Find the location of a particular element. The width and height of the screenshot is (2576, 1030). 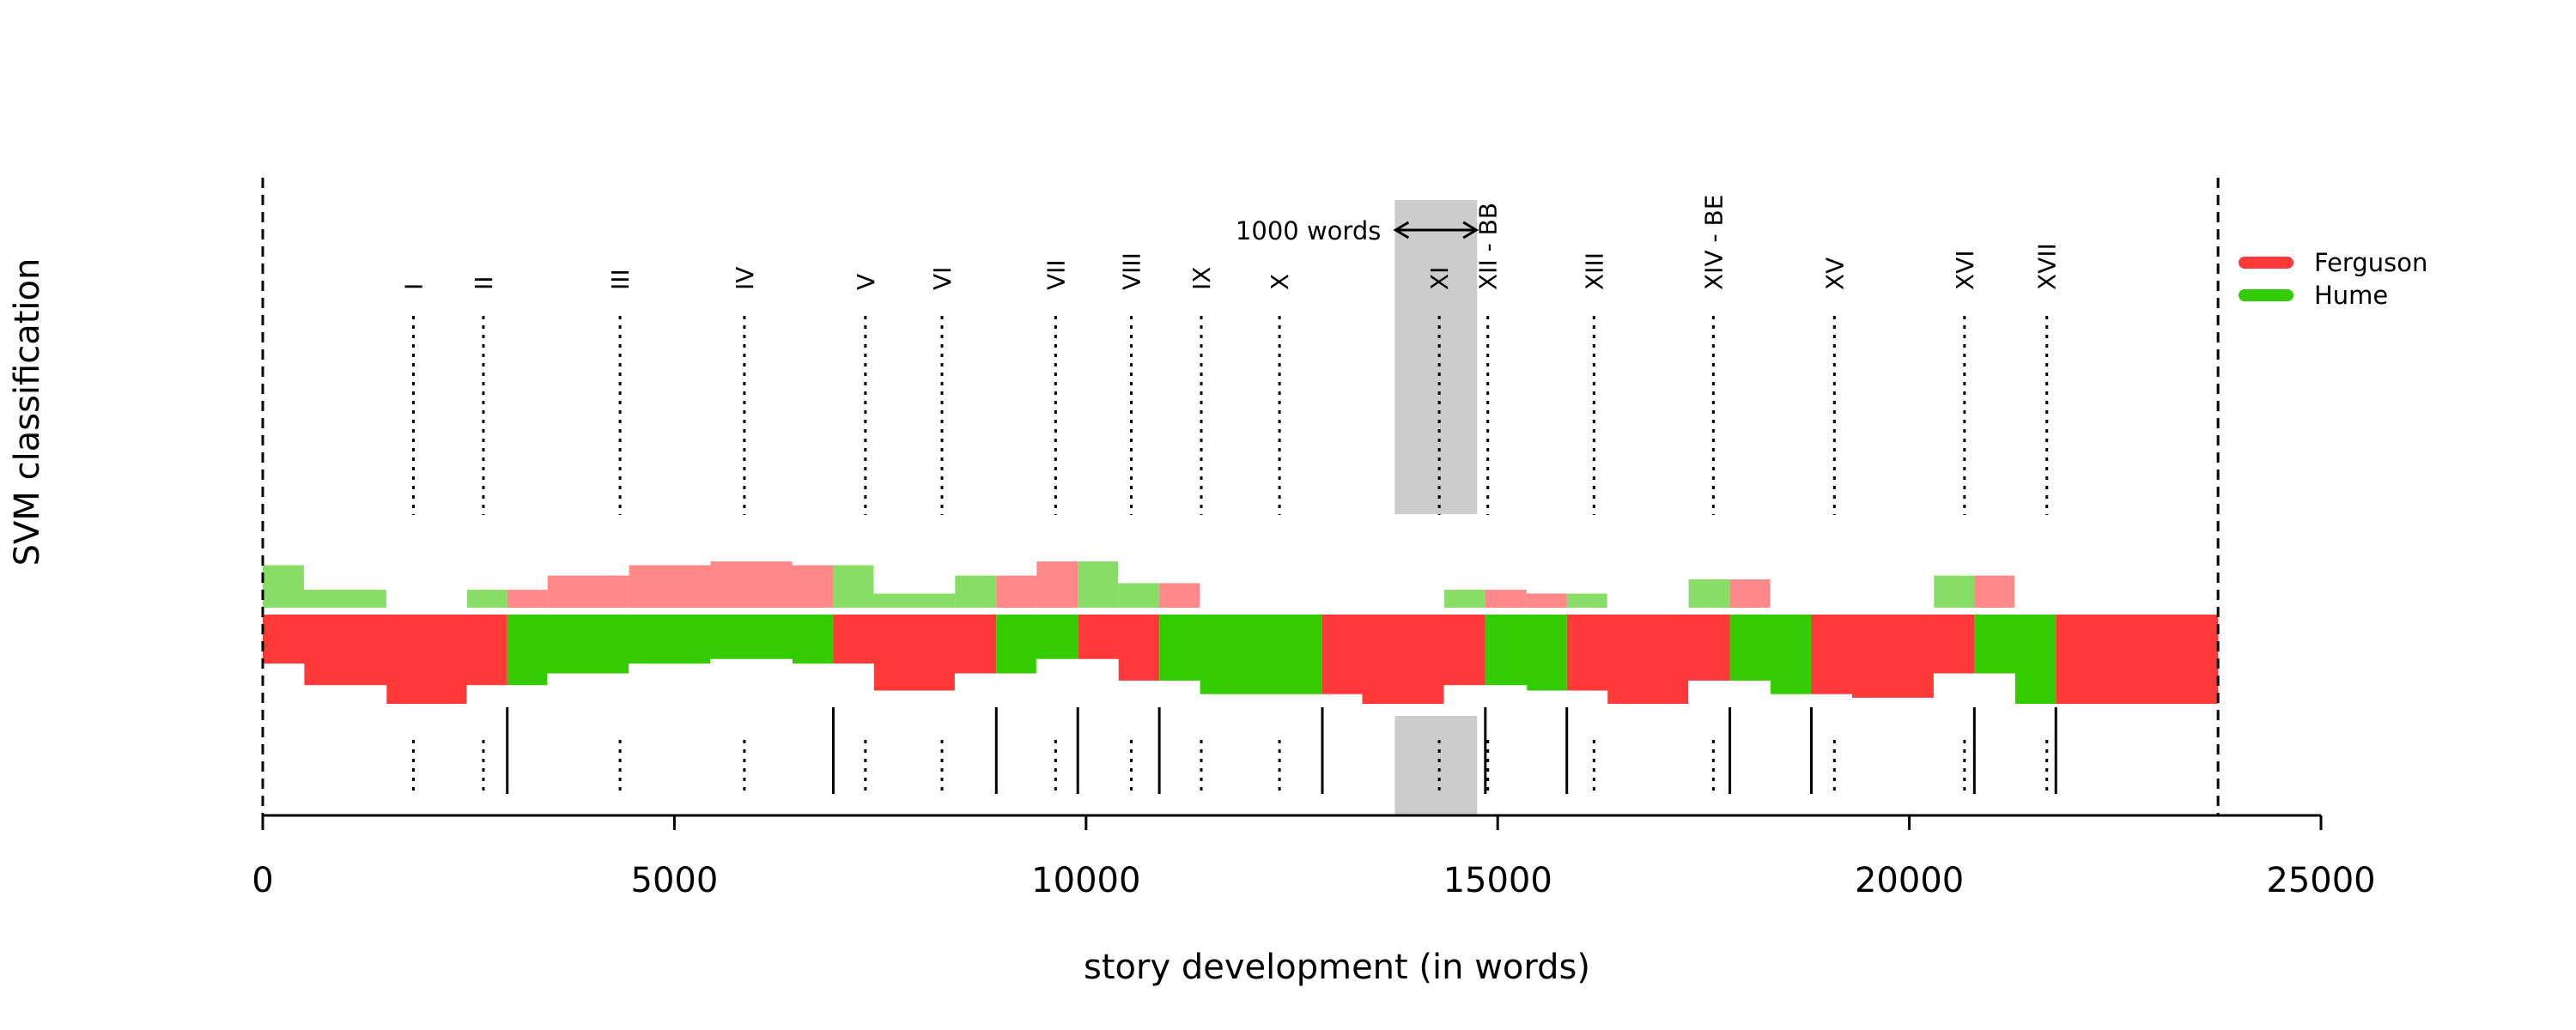

legend: Ferguson Hume is located at coordinates (2333, 279).